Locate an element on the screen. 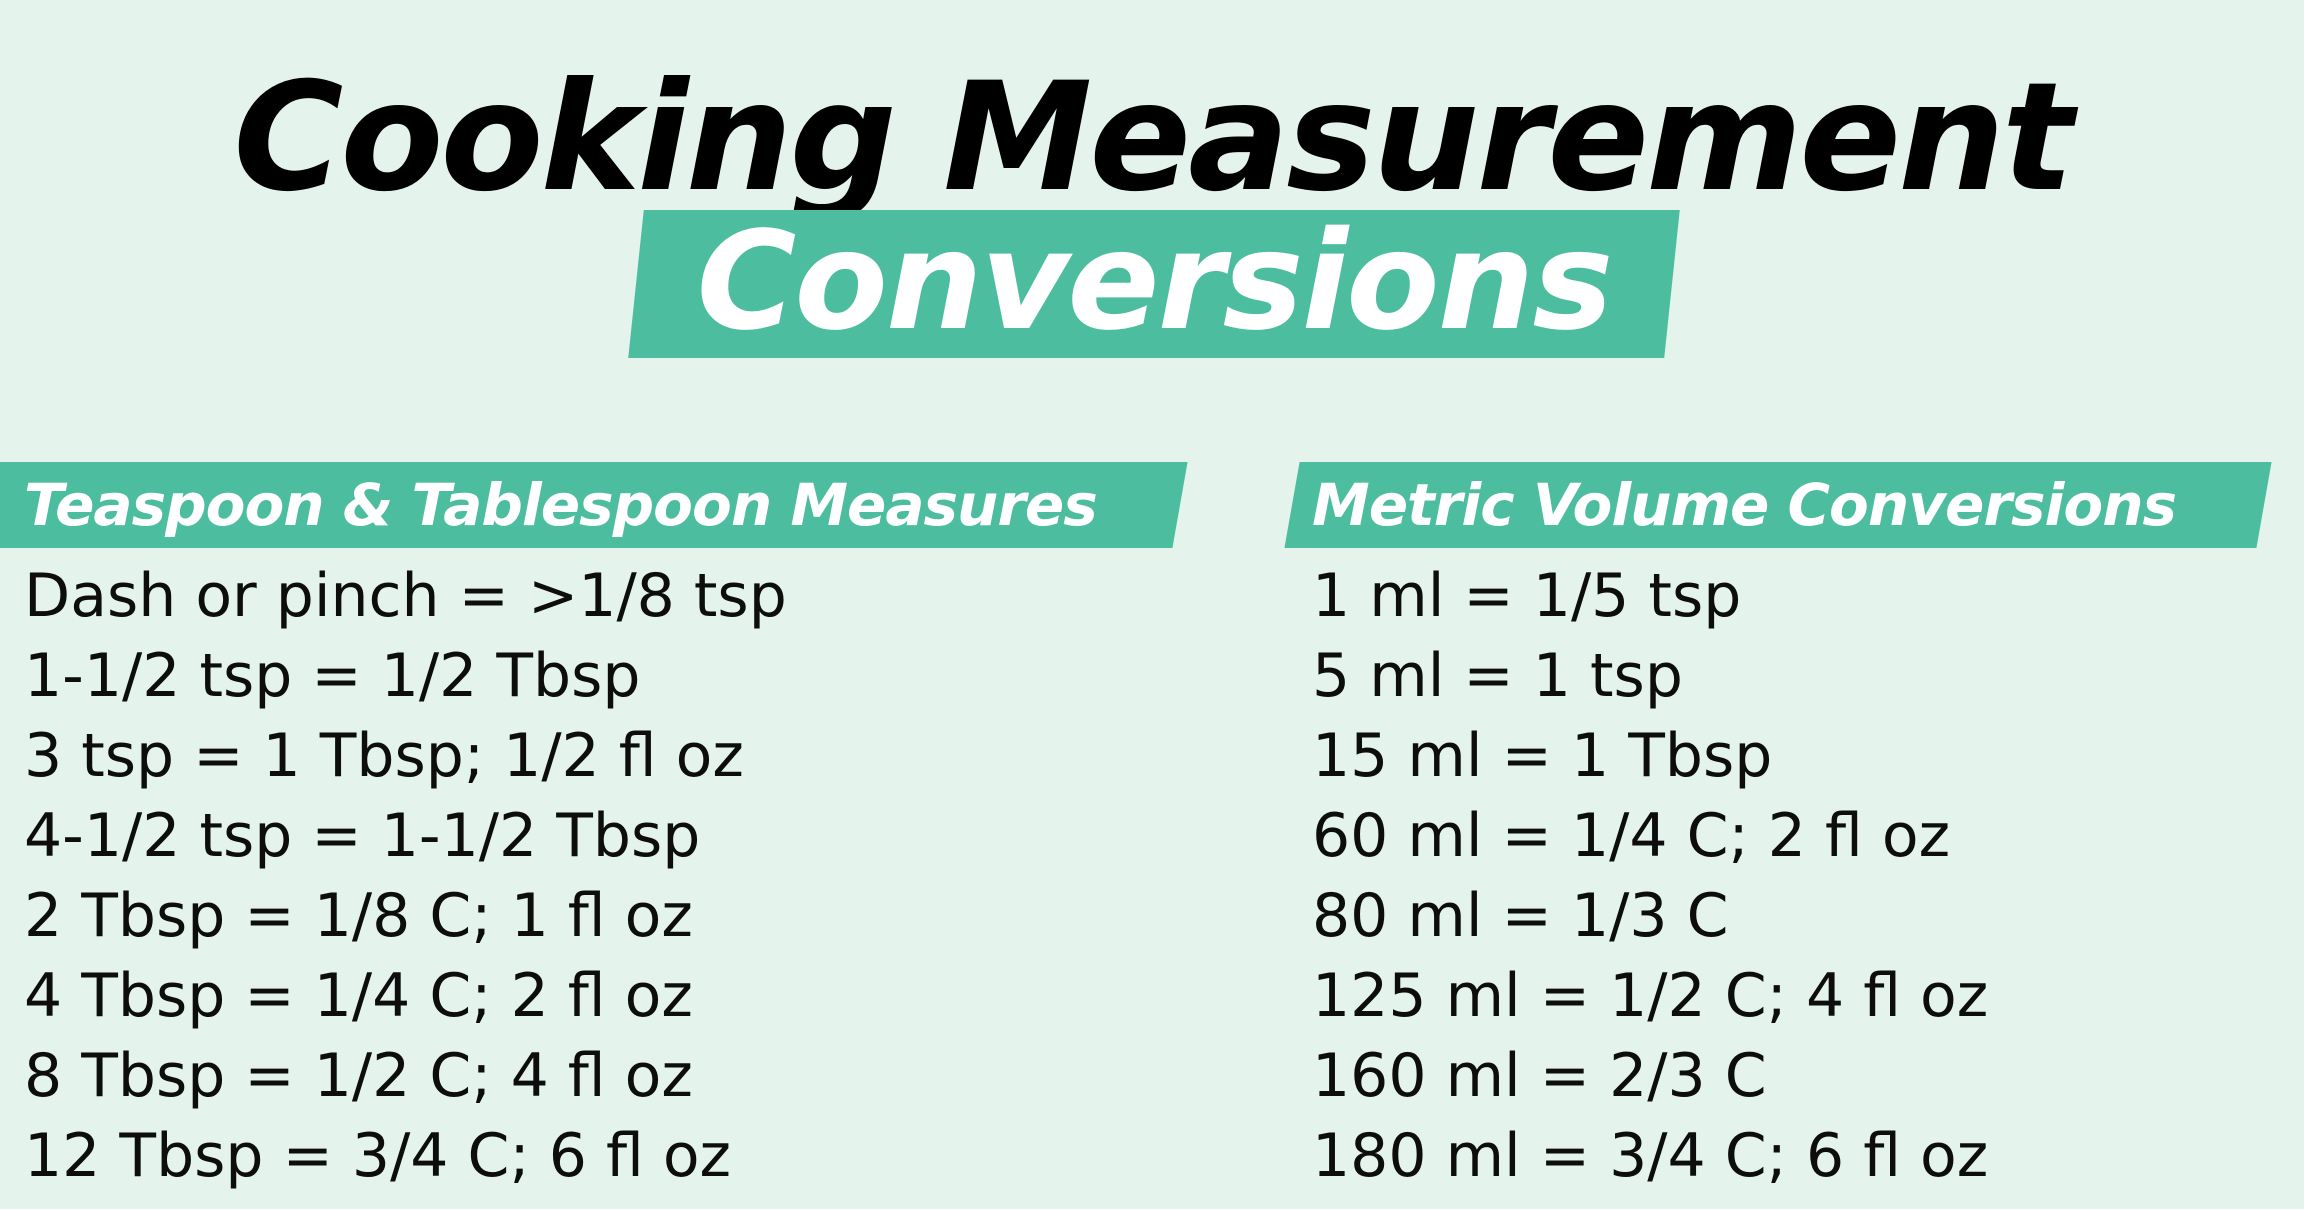 Image resolution: width=2304 pixels, height=1209 pixels. conversion-row: 5 ml = 1 tsp is located at coordinates (1497, 676).